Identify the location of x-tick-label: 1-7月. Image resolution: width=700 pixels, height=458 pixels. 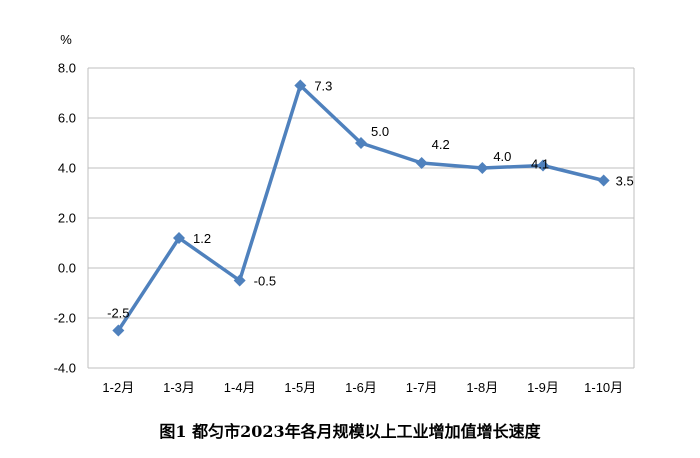
(422, 387).